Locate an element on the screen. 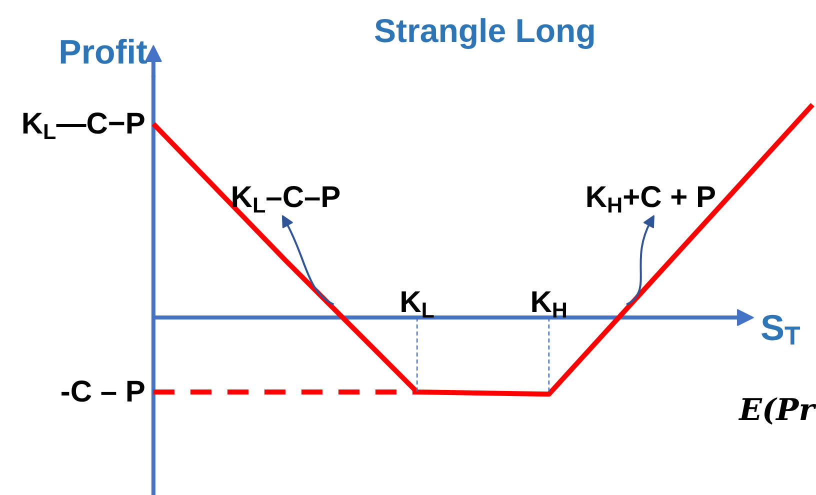 Image resolution: width=816 pixels, height=495 pixels. chart-title: Strangle Long is located at coordinates (485, 30).